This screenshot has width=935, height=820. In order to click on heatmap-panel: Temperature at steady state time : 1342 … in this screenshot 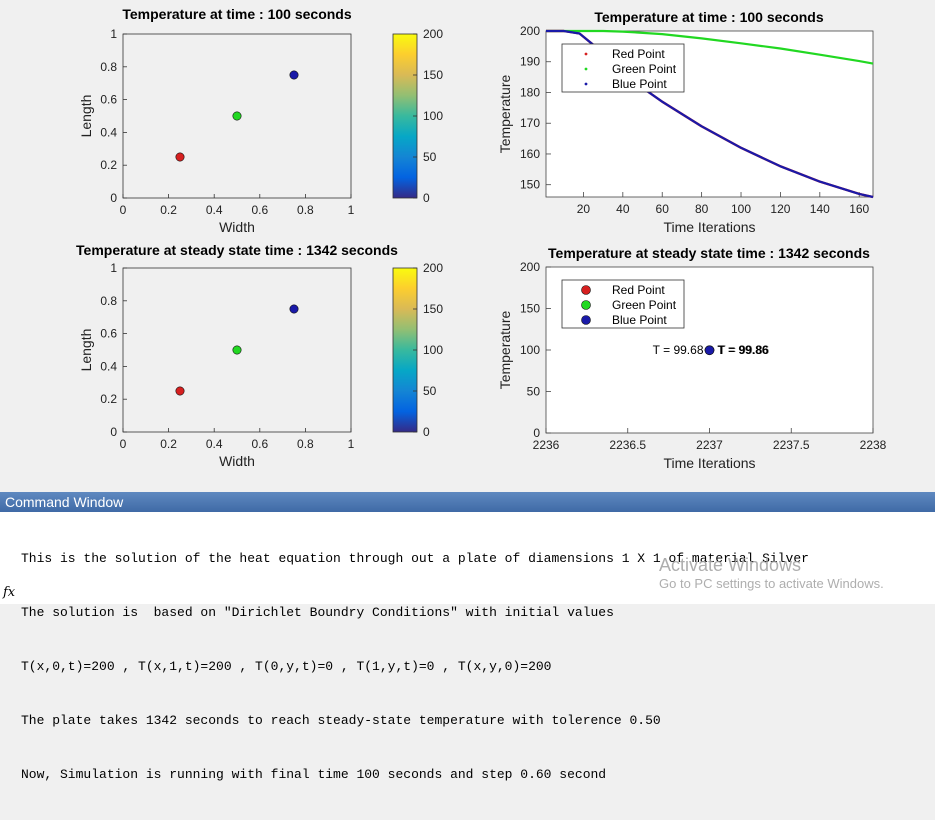, I will do `click(259, 355)`.